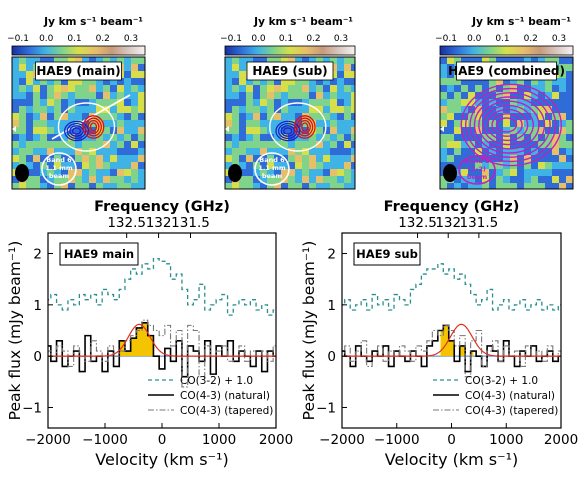  Describe the element at coordinates (342, 440) in the screenshot. I see `x-tick-label: −2000` at that location.